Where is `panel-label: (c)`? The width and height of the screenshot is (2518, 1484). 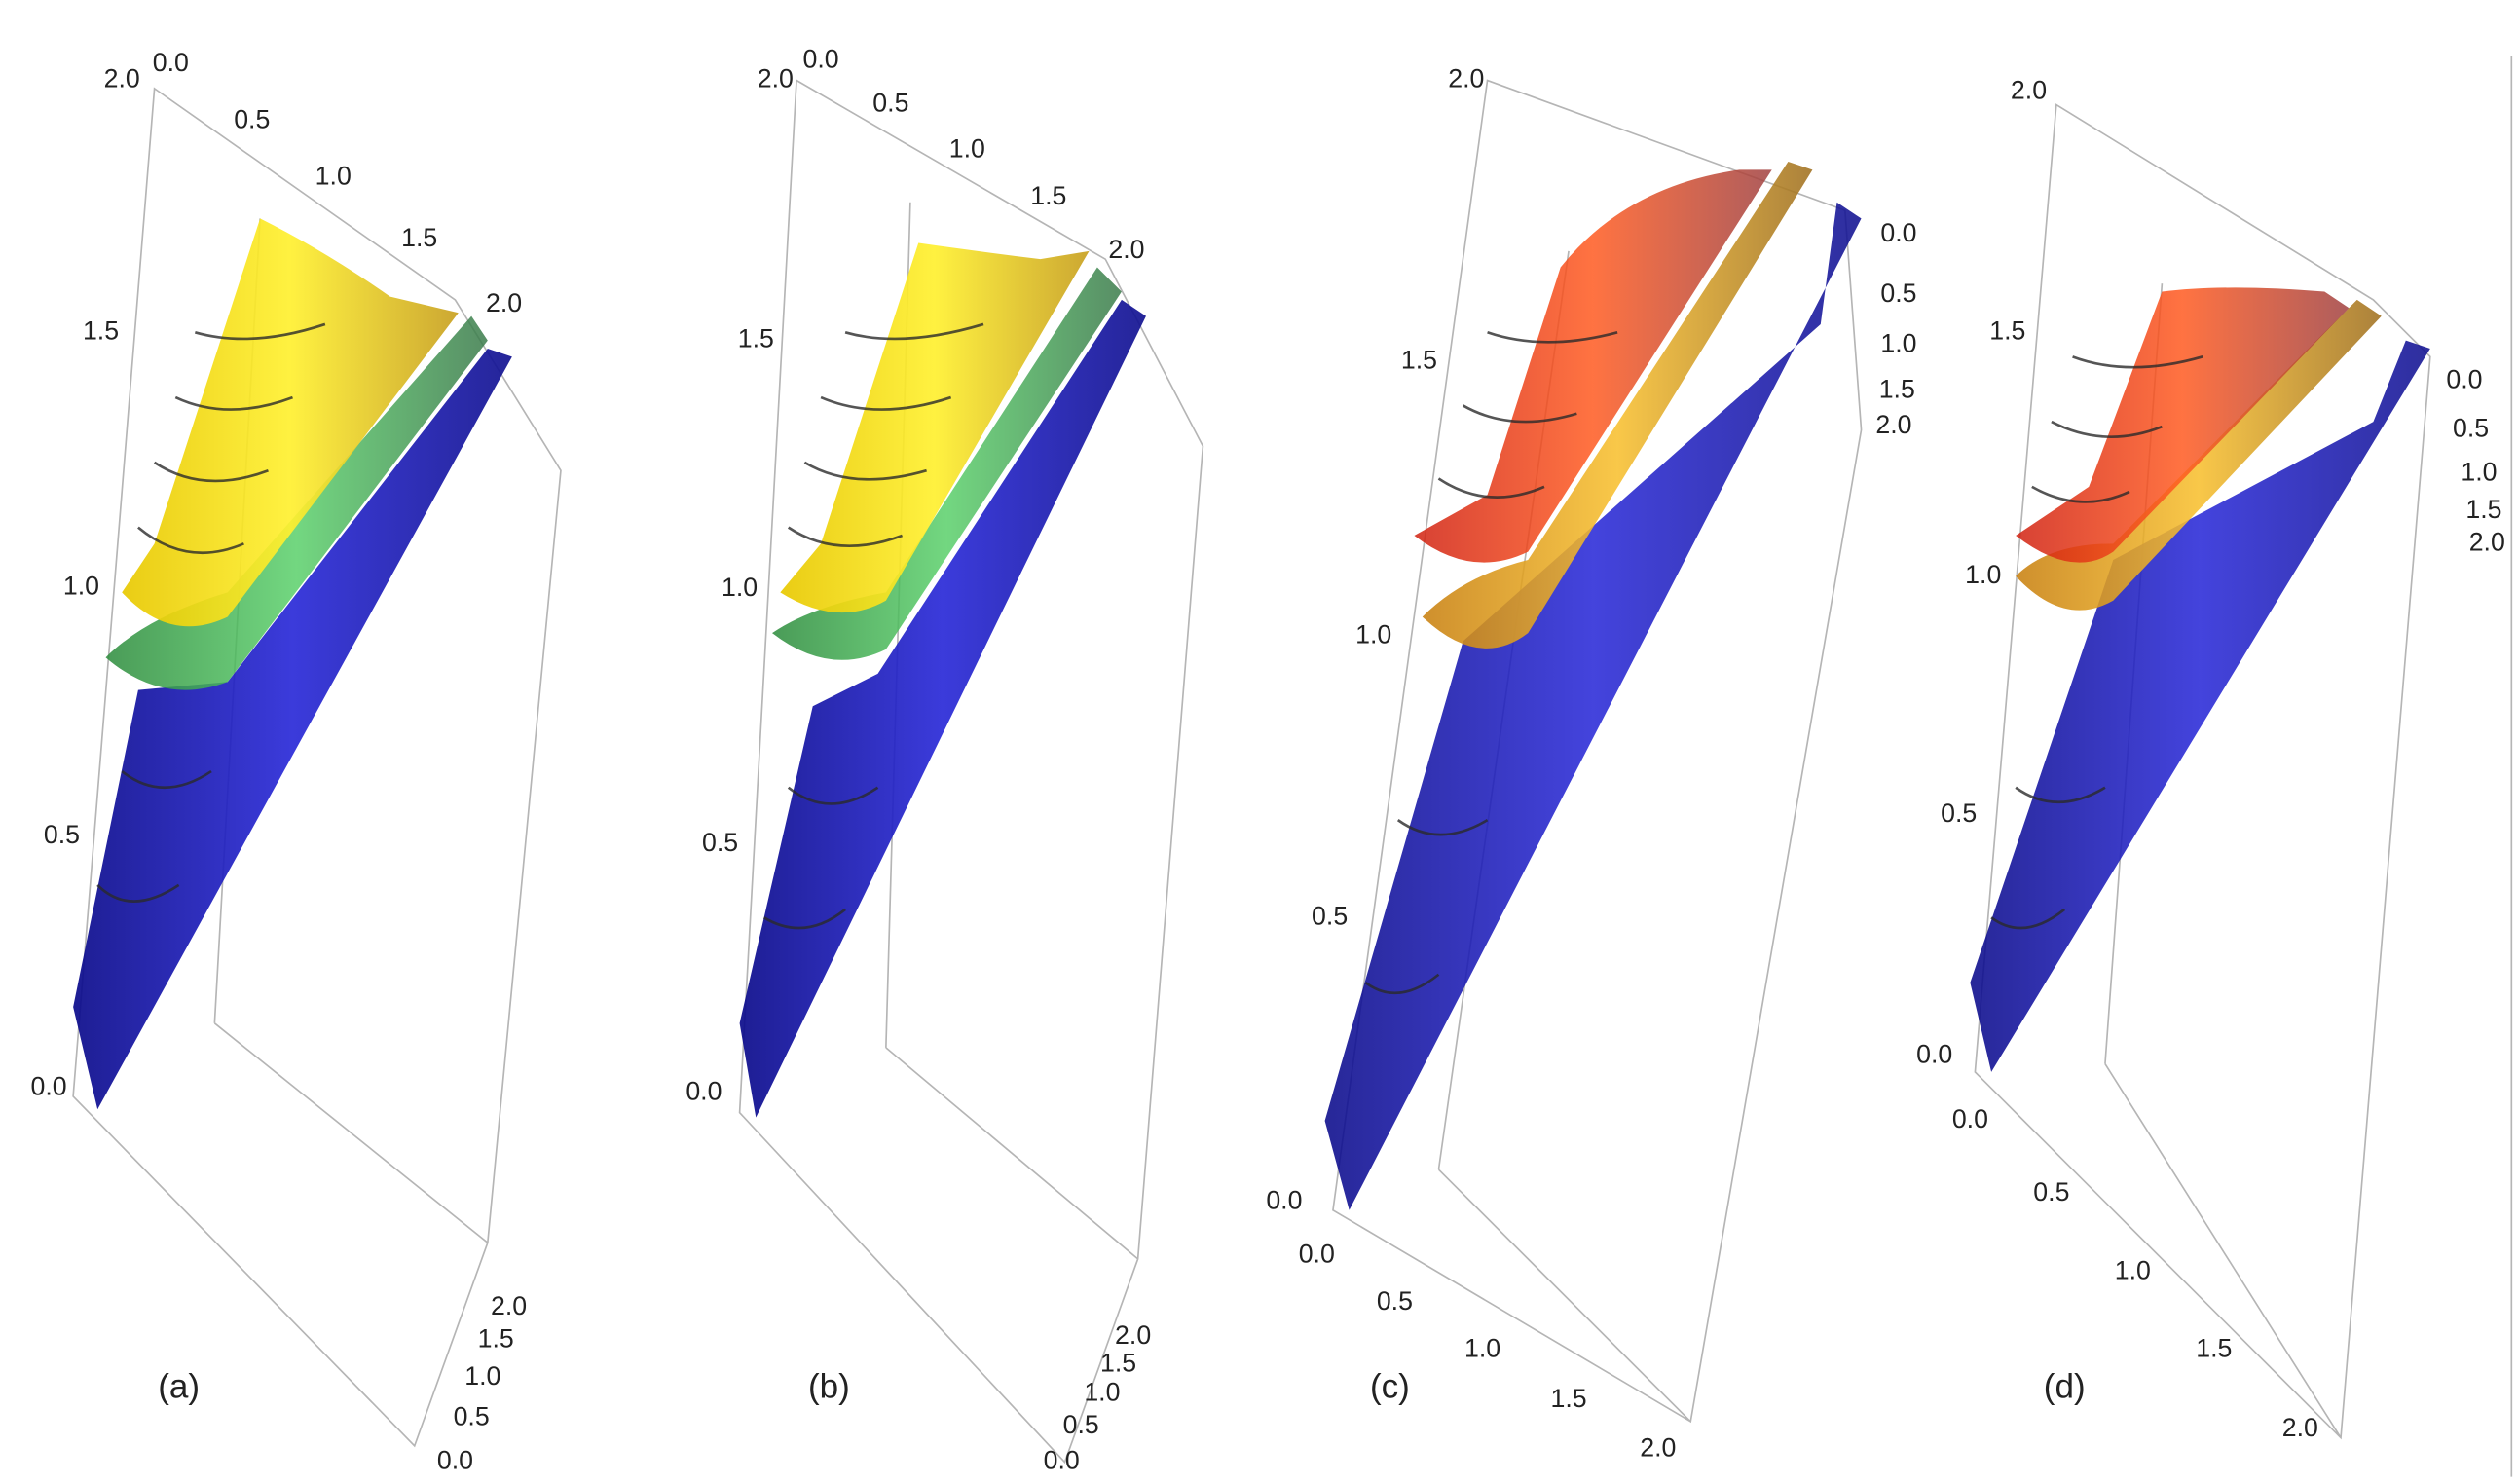 panel-label: (c) is located at coordinates (1390, 1387).